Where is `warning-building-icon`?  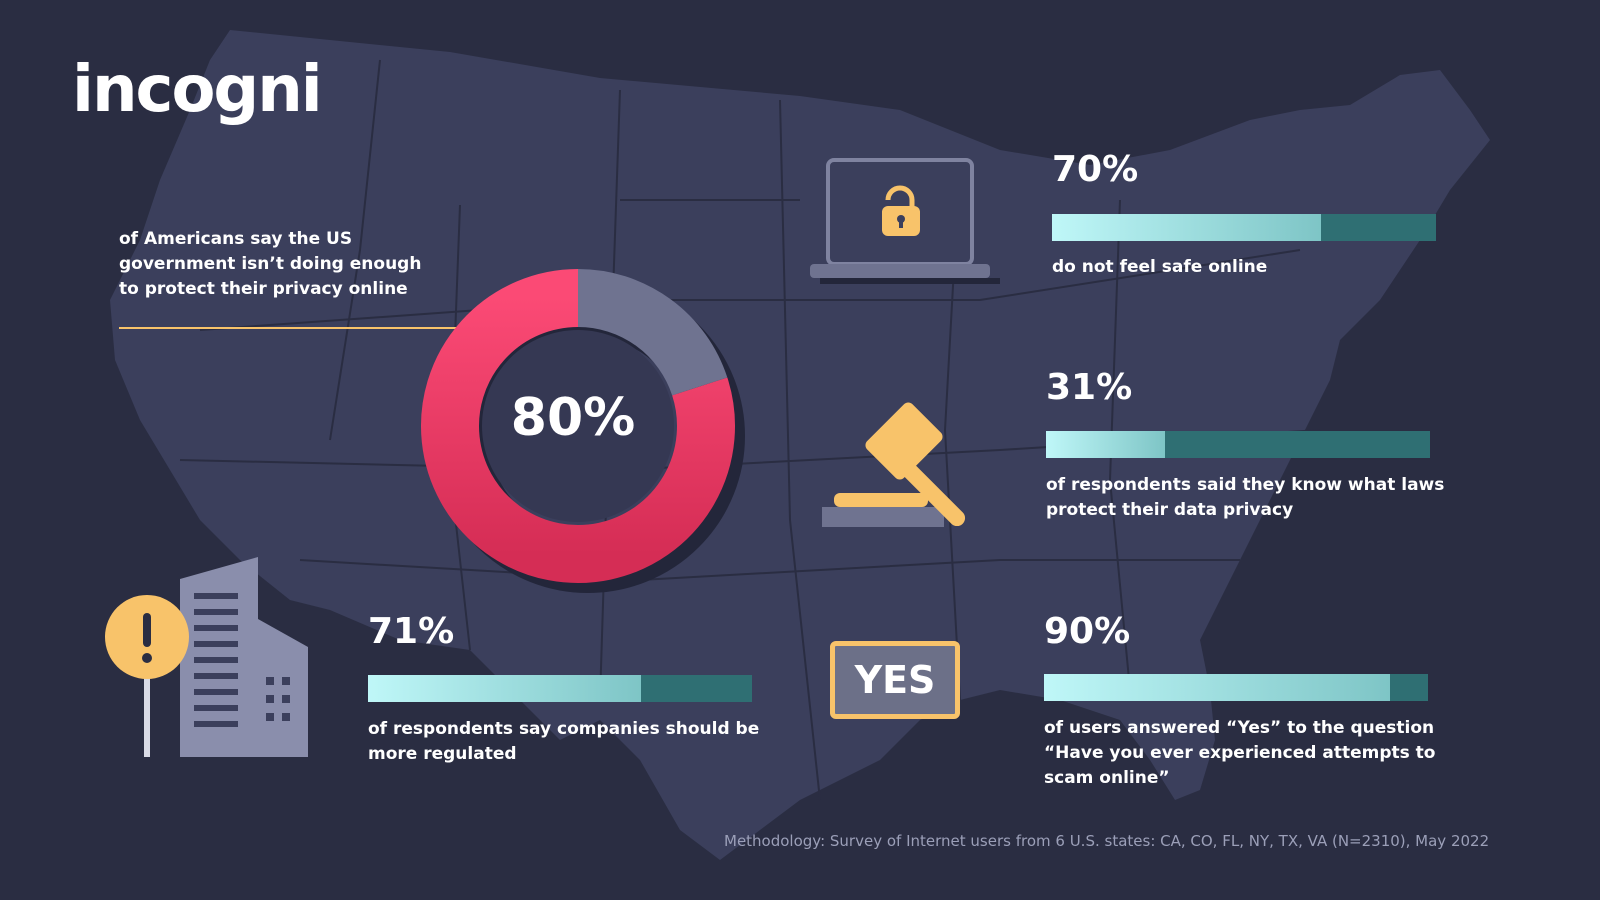
warning-building-icon is located at coordinates (206, 657).